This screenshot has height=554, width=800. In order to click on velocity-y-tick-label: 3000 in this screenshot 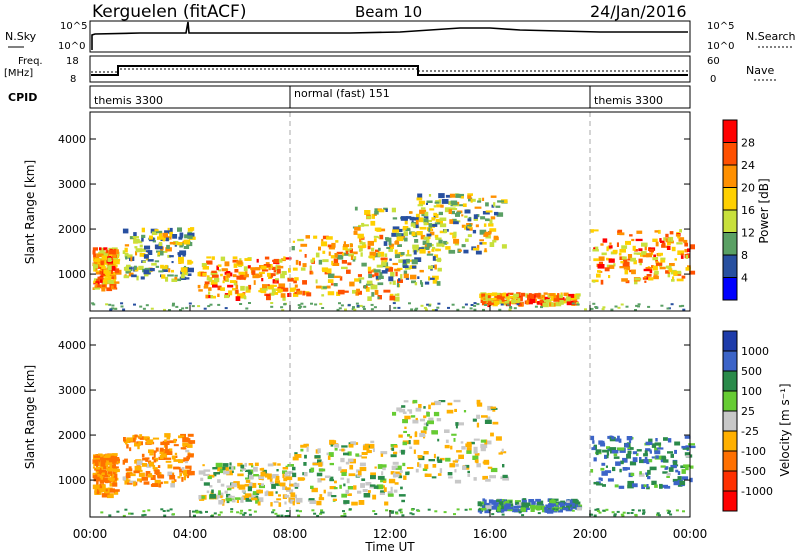, I will do `click(72, 390)`.